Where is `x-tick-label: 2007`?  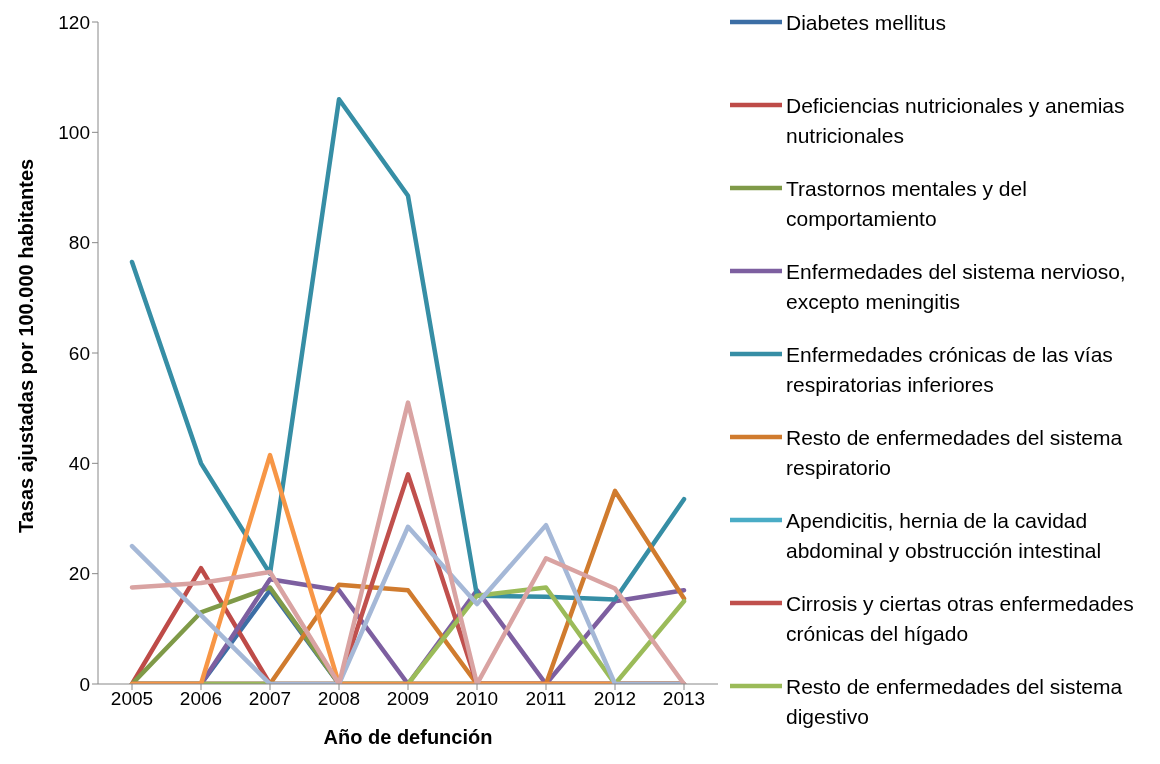
x-tick-label: 2007 is located at coordinates (270, 699).